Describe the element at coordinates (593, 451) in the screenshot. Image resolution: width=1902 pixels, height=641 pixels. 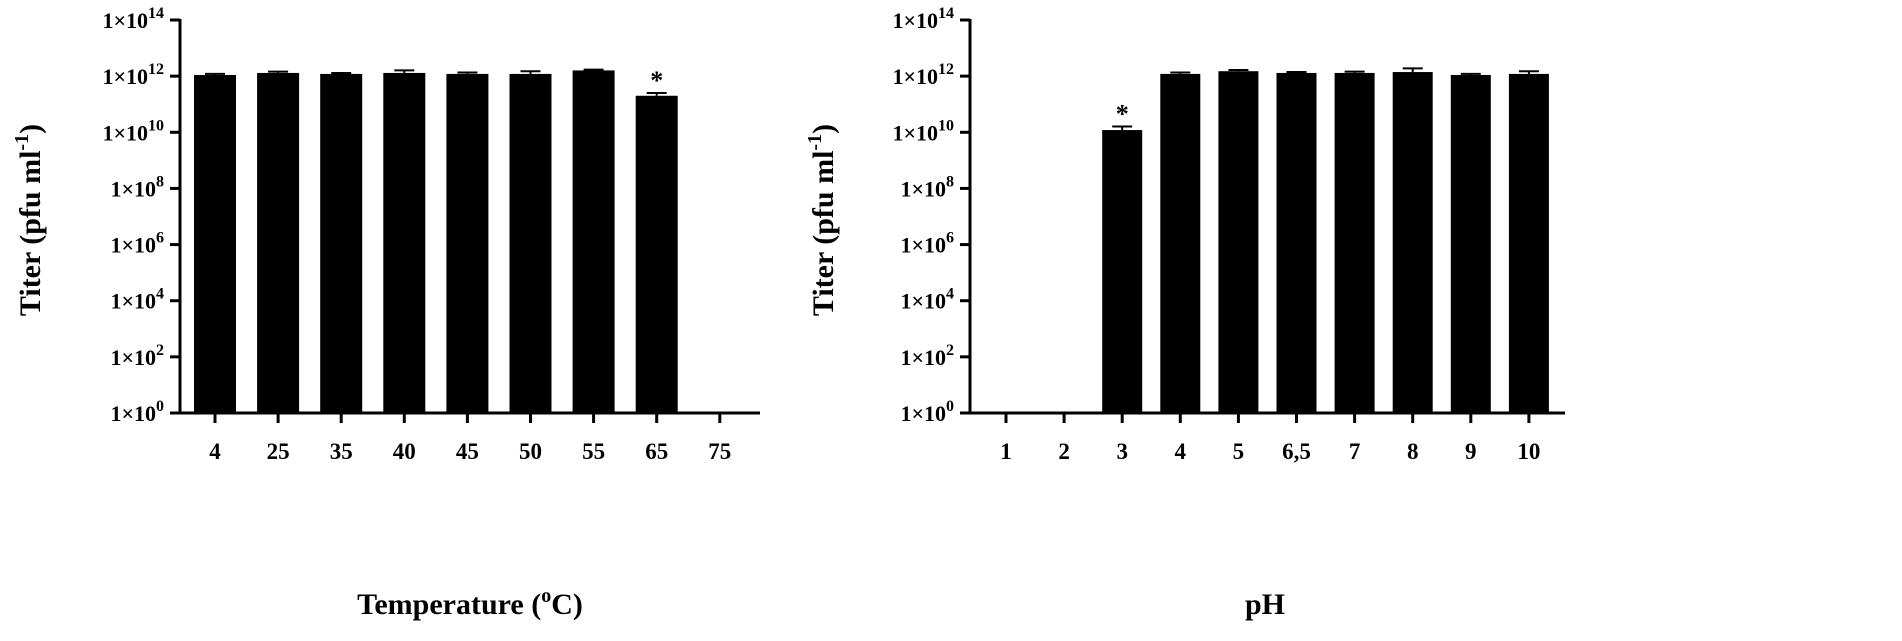
I see `x-tick-label: 55` at that location.